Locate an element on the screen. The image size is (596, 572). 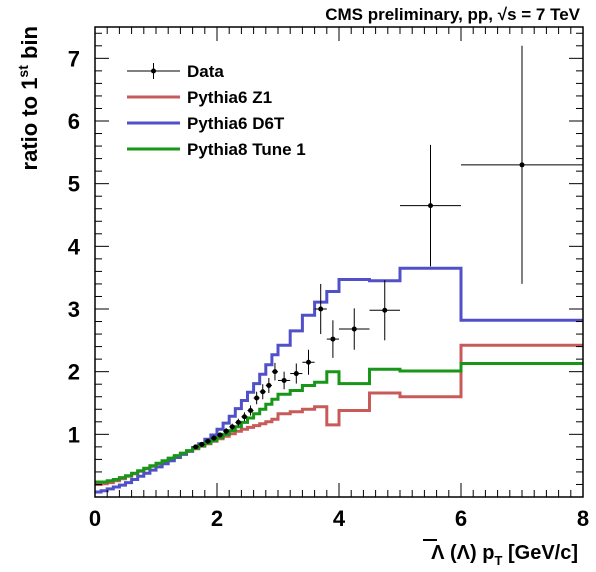
y-tick-label: 5 is located at coordinates (74, 184).